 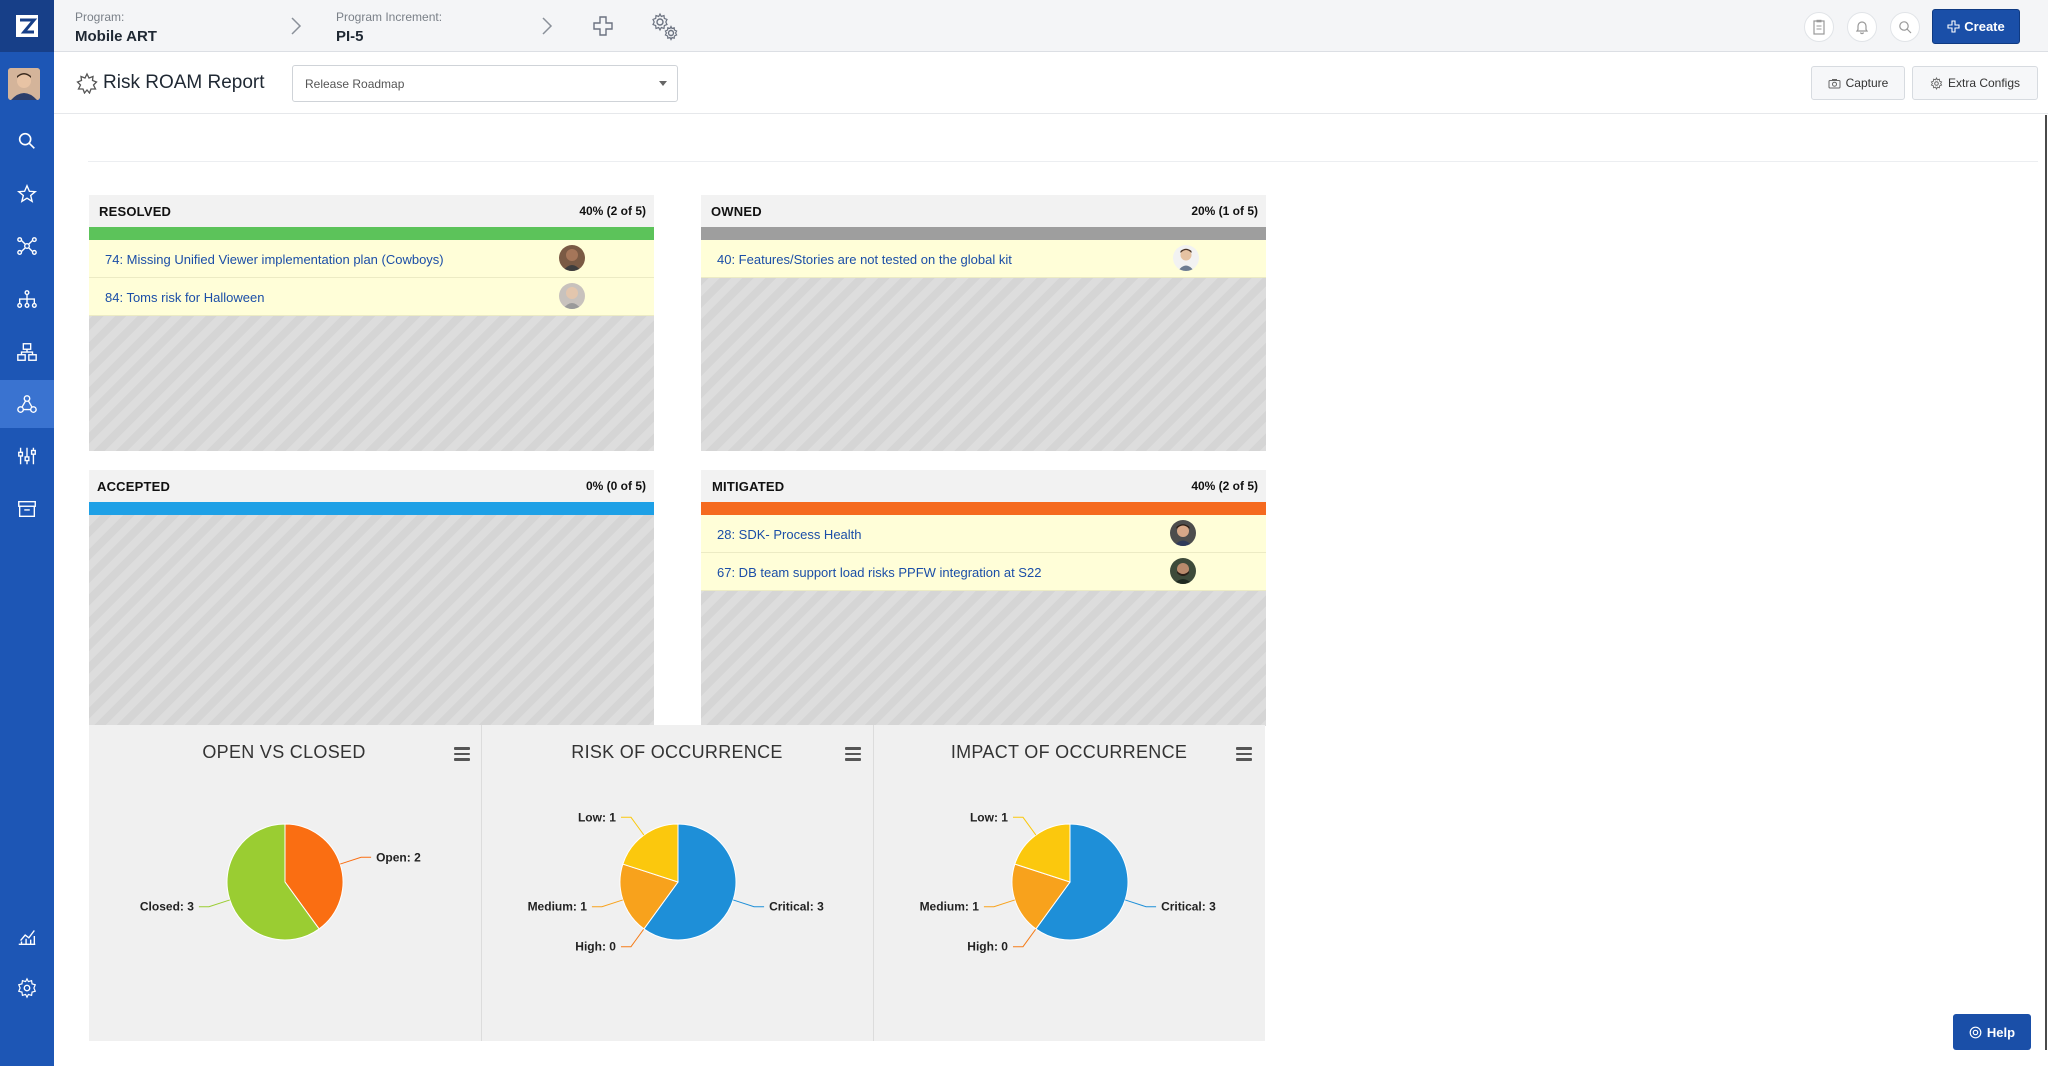 I want to click on pie-slice-open, so click(x=314, y=876).